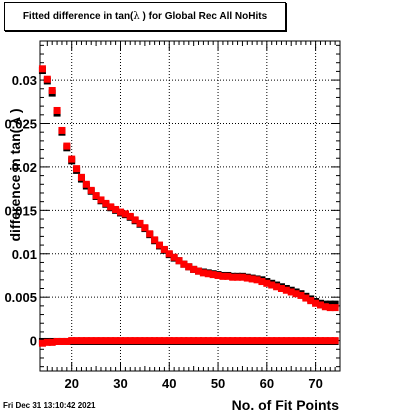 The height and width of the screenshot is (414, 400). What do you see at coordinates (120, 383) in the screenshot?
I see `x-tick-label: 30` at bounding box center [120, 383].